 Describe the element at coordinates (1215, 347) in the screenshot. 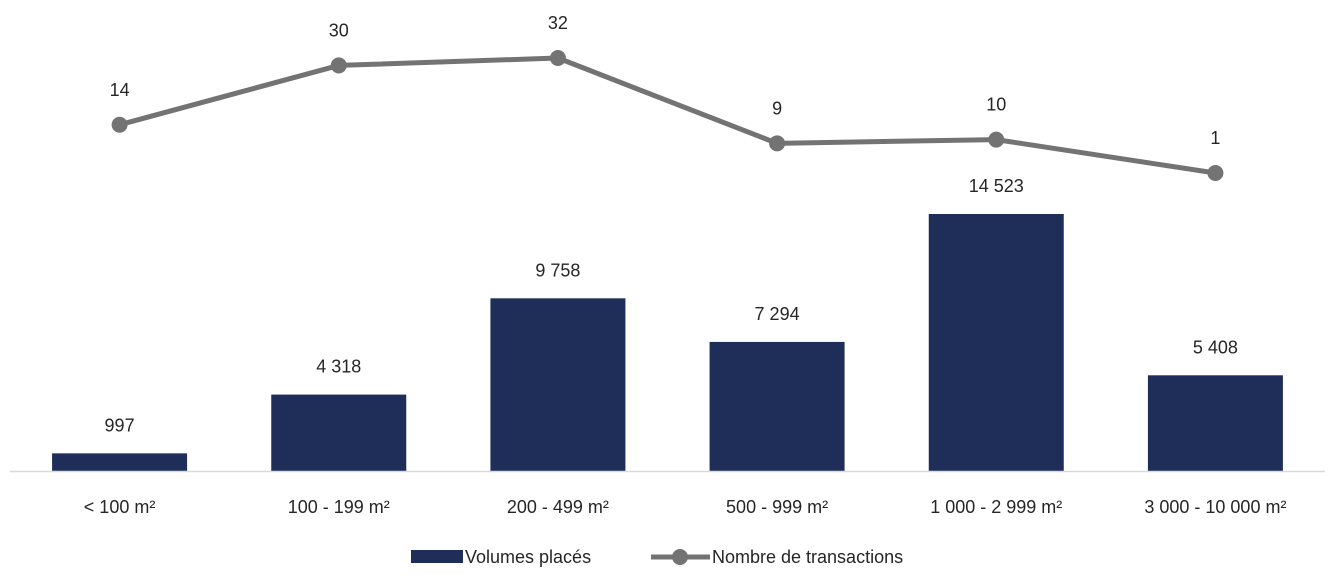

I see `bar-value-label: 5 408` at that location.